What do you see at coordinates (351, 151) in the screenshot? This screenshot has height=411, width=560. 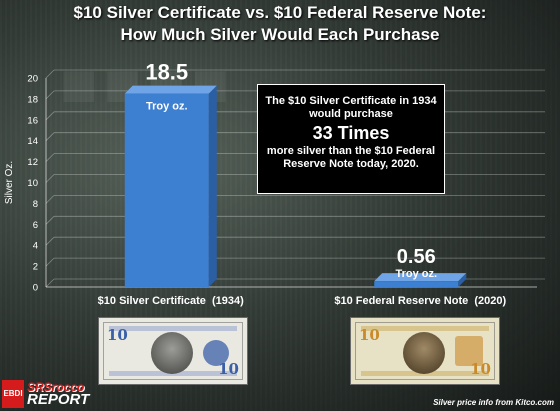 I see `annotation-line4: more silver than the $10 Federal` at bounding box center [351, 151].